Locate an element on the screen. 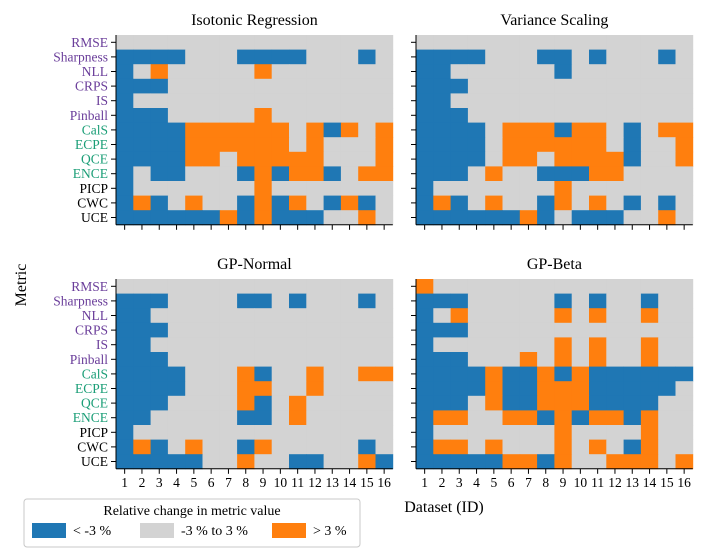  y-tick-label: RMSE is located at coordinates (89, 286).